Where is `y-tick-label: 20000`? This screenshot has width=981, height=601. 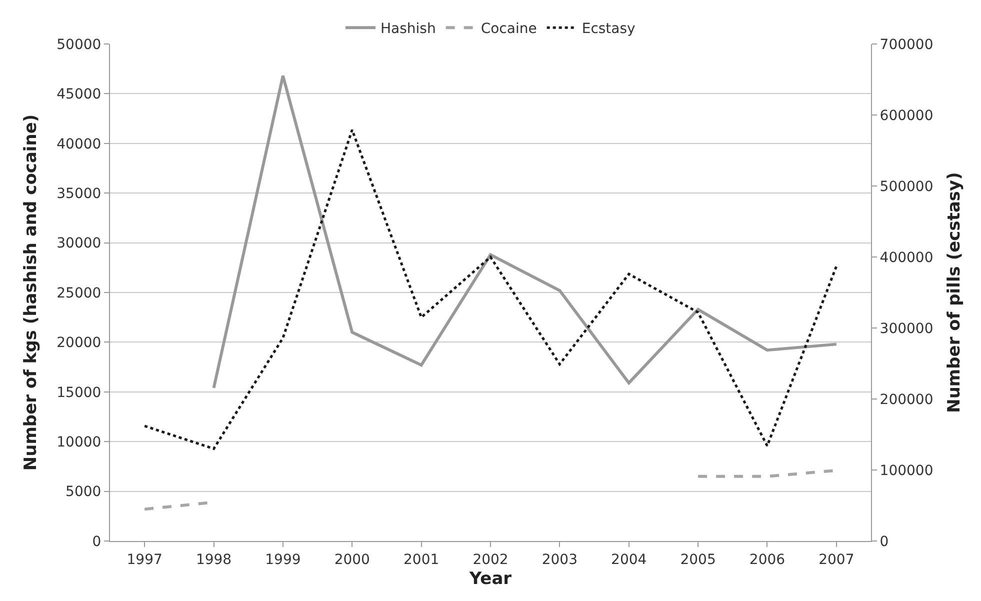
y-tick-label: 20000 is located at coordinates (79, 343).